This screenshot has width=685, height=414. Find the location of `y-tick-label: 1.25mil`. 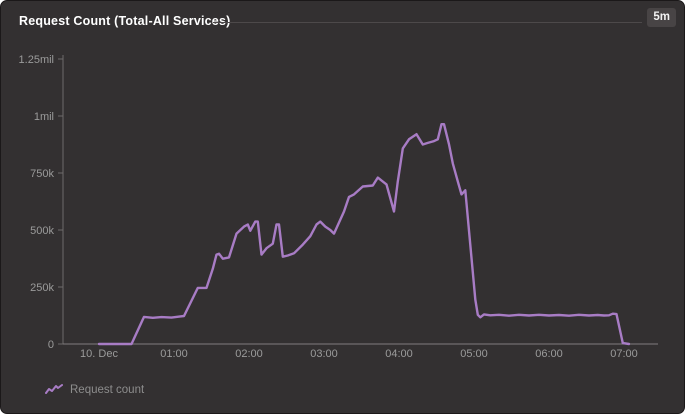

y-tick-label: 1.25mil is located at coordinates (36, 60).